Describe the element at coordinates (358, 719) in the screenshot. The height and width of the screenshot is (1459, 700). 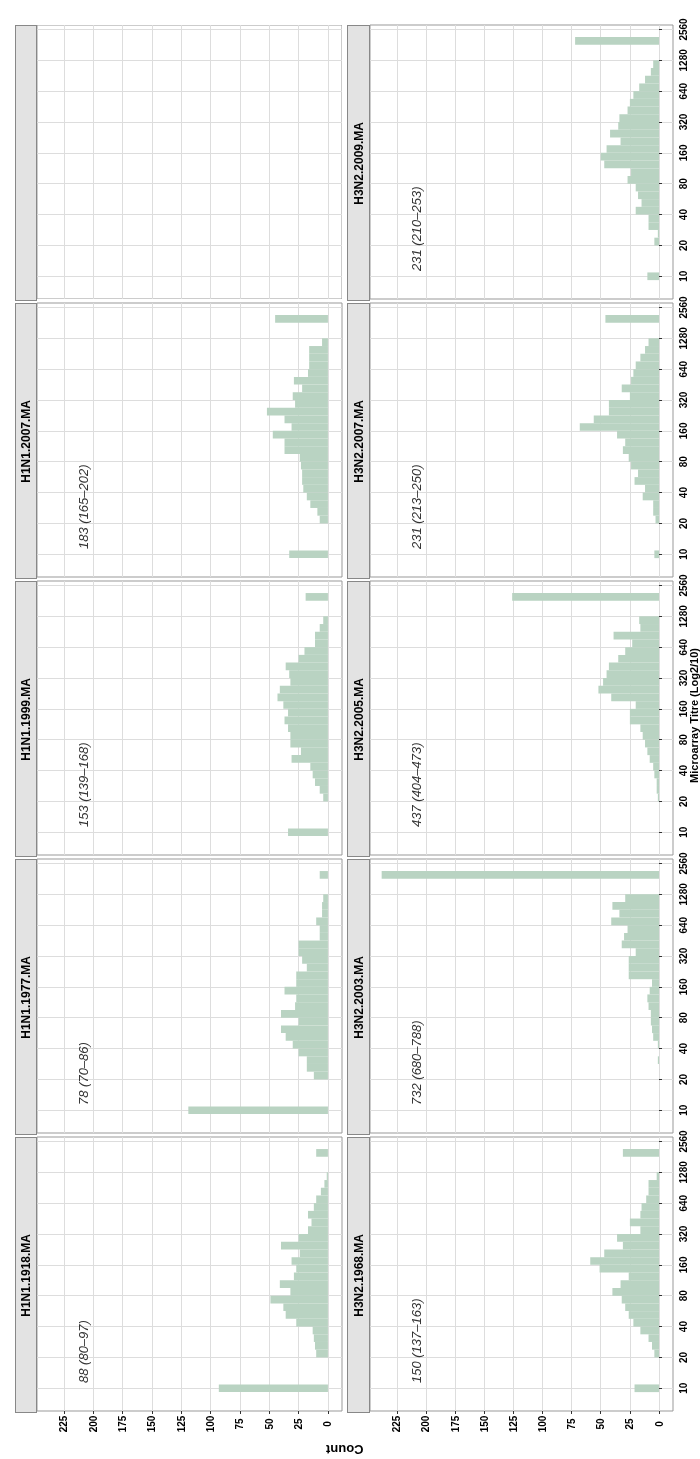
I see `text: H3N2.2005.MA` at that location.